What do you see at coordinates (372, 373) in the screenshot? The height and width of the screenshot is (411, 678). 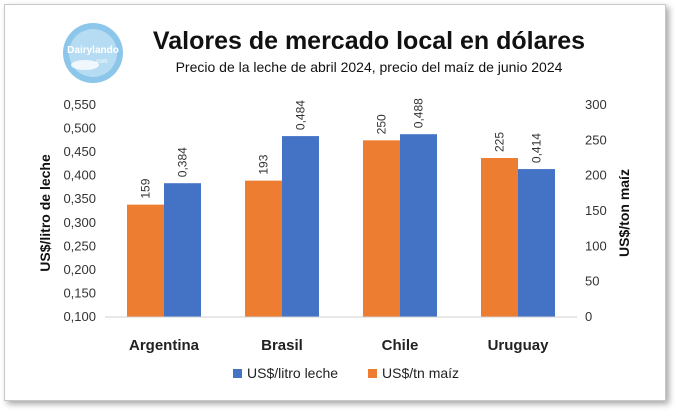 I see `legend-swatch-corn` at bounding box center [372, 373].